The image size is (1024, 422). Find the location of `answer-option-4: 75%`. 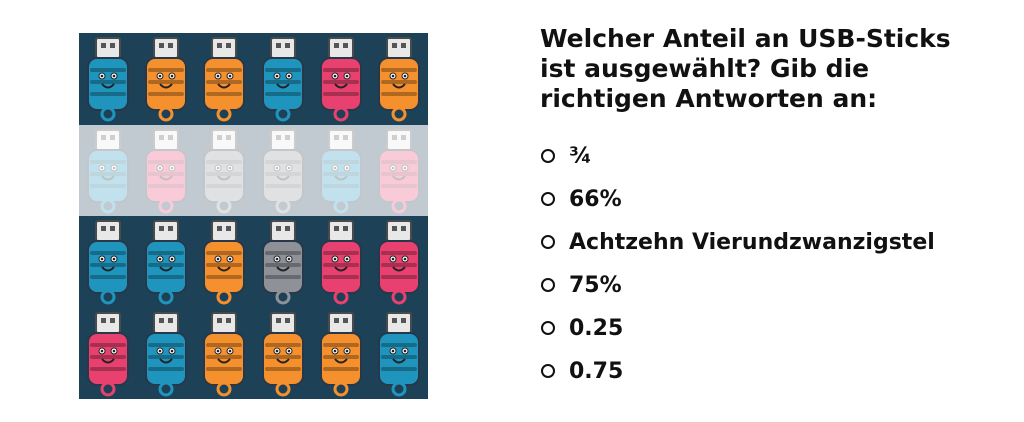

answer-option-4: 75% is located at coordinates (770, 285).